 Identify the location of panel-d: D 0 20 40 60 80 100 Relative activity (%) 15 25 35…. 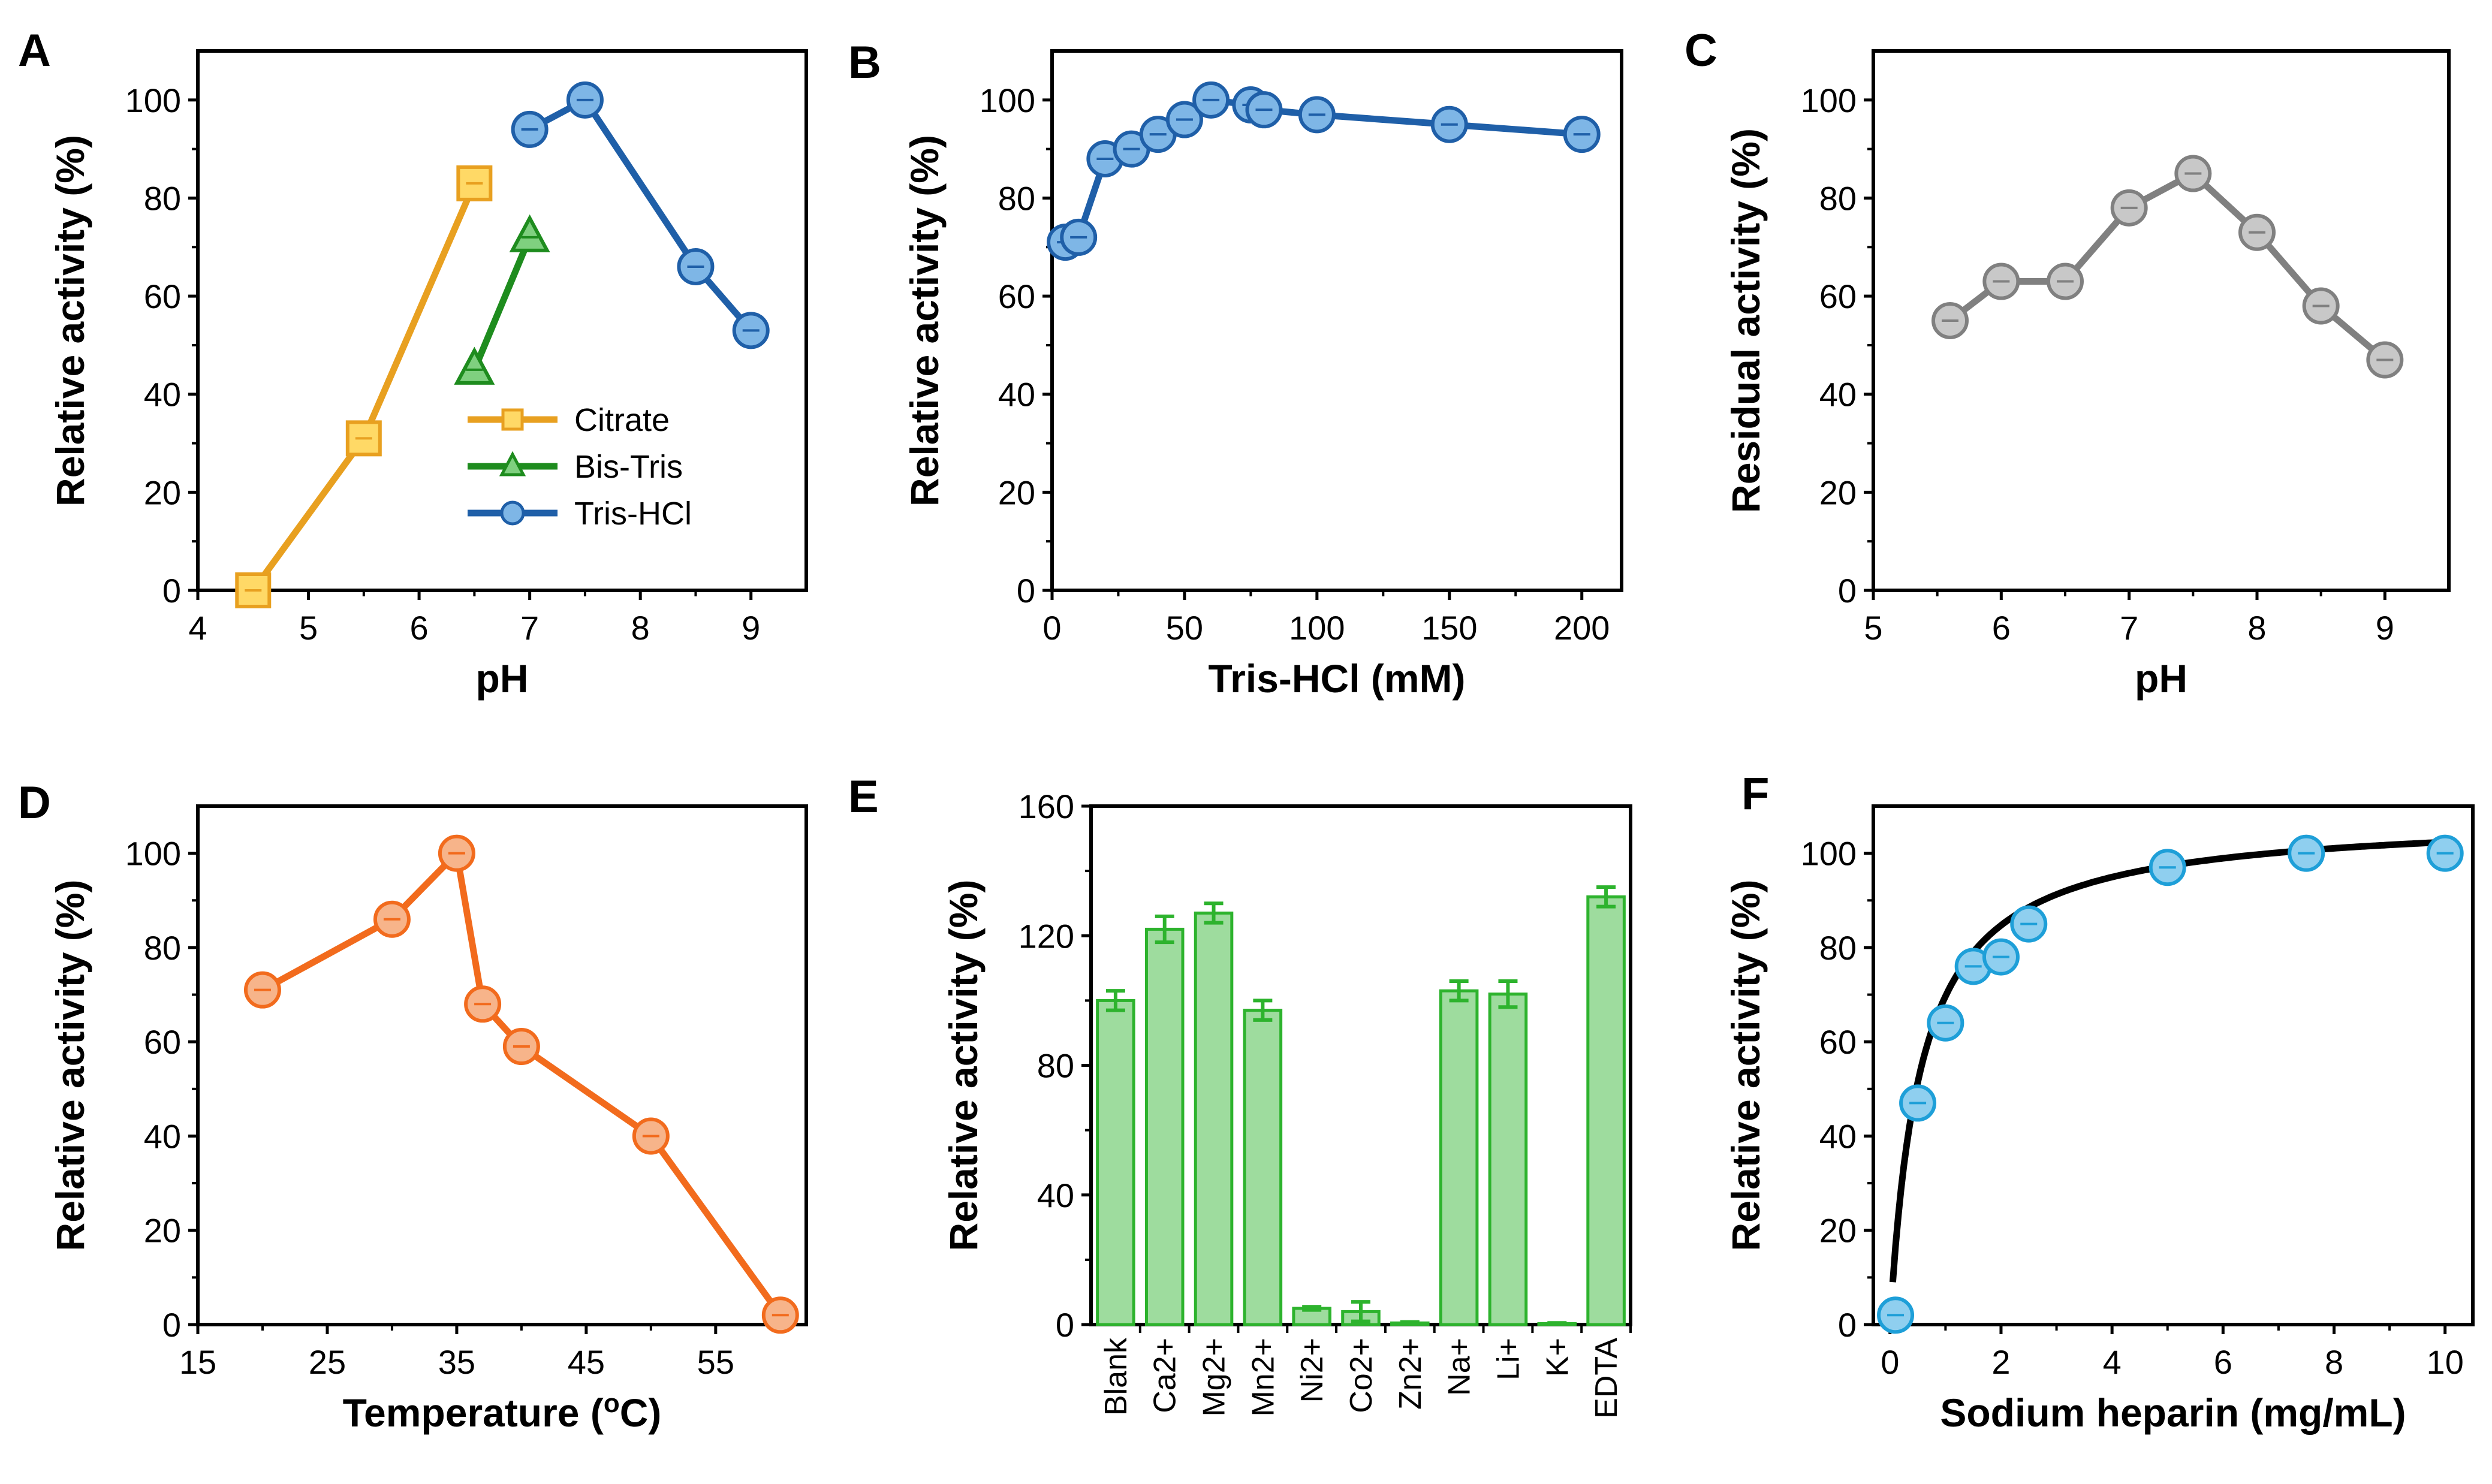
(413, 1106).